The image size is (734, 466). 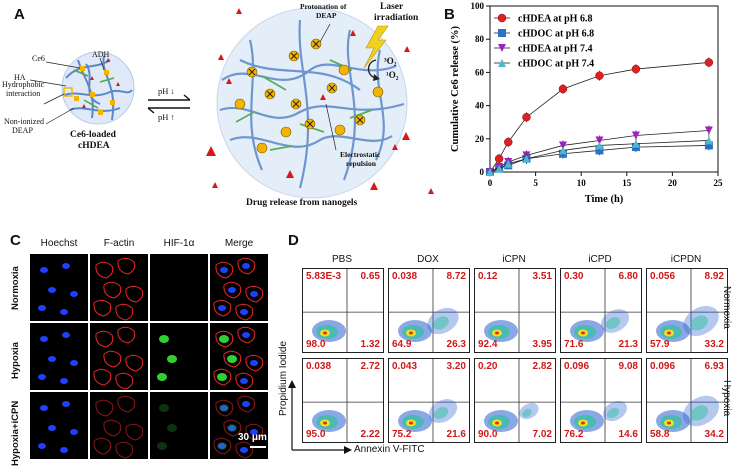 I want to click on small-nanogel, so click(x=98, y=88).